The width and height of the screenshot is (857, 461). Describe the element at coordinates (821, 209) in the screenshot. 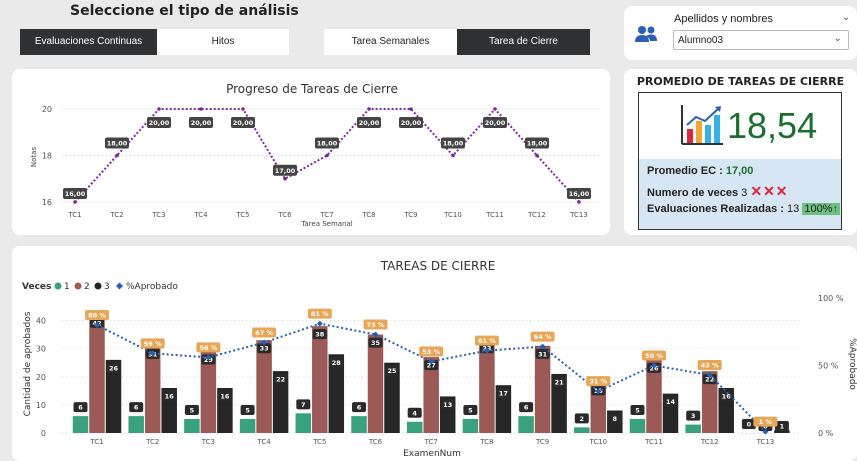

I see `kpi-eval-badge: 100%↑` at that location.